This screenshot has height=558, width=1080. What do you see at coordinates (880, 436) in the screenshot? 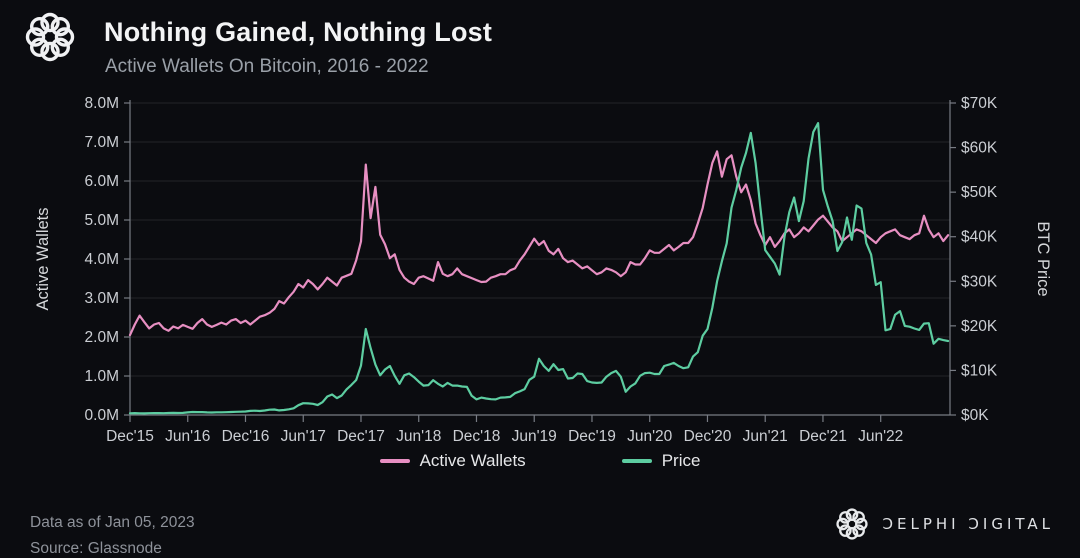
I see `x-tick-label: Jun'22` at bounding box center [880, 436].